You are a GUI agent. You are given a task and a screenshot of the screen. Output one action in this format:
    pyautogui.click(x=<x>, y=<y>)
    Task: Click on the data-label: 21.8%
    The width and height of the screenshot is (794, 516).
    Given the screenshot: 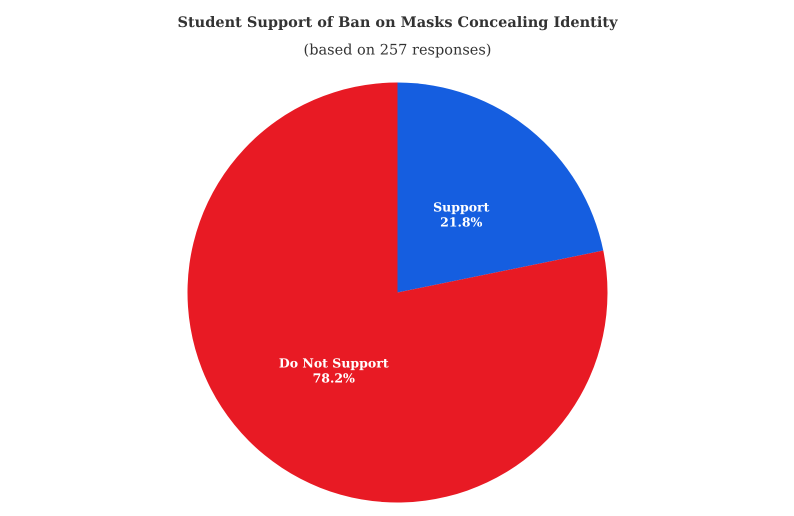 What is the action you would take?
    pyautogui.click(x=461, y=222)
    